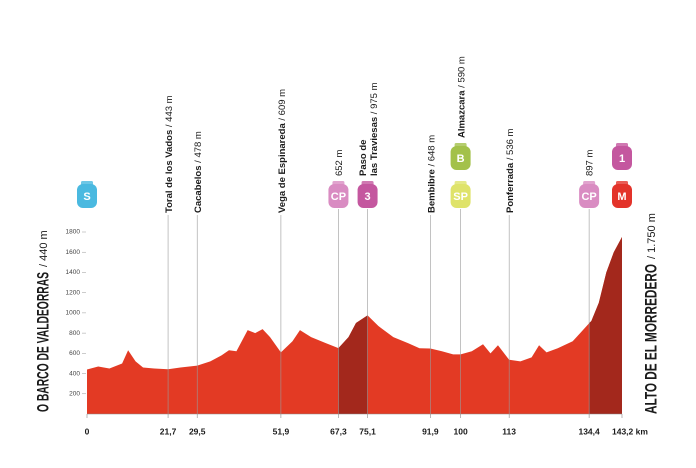 The image size is (696, 468). What do you see at coordinates (339, 163) in the screenshot?
I see `waypoint-altitude: 652 m` at bounding box center [339, 163].